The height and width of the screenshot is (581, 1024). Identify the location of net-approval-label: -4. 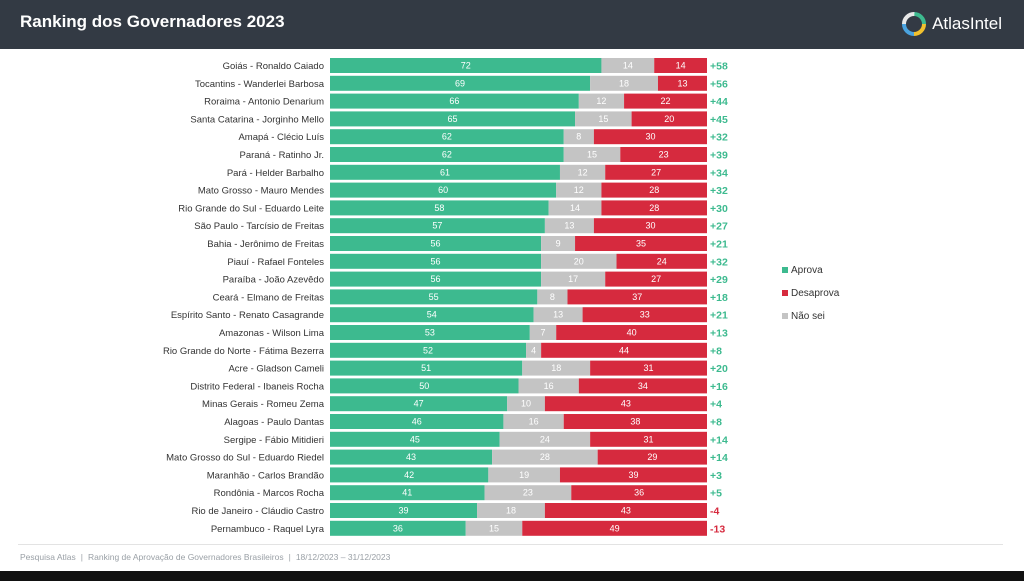
(714, 512).